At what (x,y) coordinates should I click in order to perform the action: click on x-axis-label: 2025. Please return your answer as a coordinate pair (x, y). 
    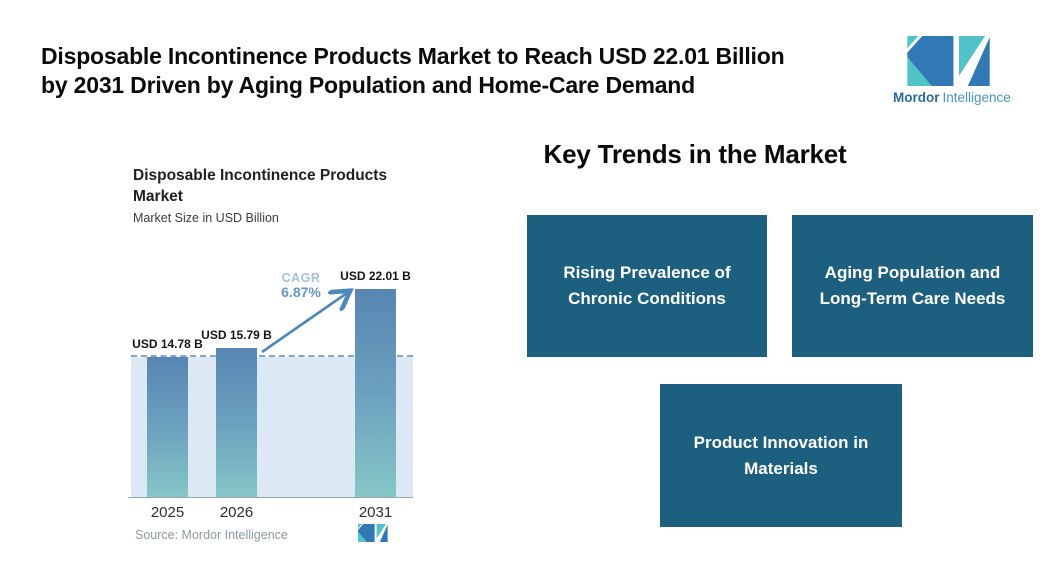
    Looking at the image, I should click on (167, 512).